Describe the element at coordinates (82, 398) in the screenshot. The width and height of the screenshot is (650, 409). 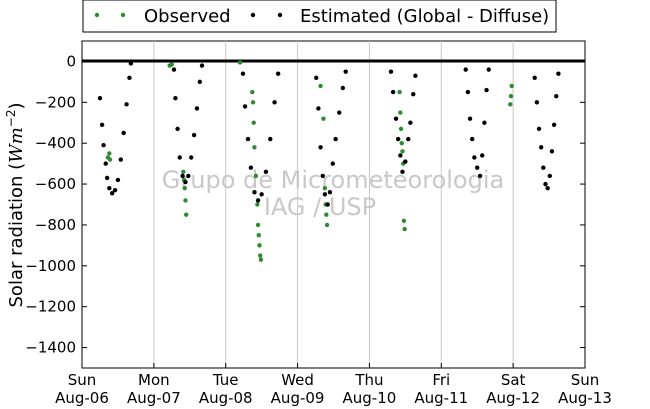
I see `x-tick-label-date: Aug-06` at that location.